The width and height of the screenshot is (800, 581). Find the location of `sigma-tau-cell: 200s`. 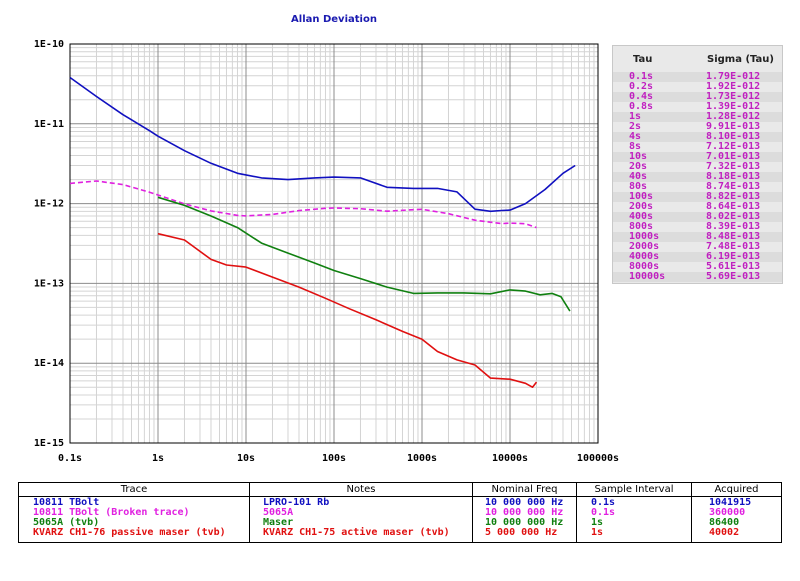

sigma-tau-cell: 200s is located at coordinates (641, 206).